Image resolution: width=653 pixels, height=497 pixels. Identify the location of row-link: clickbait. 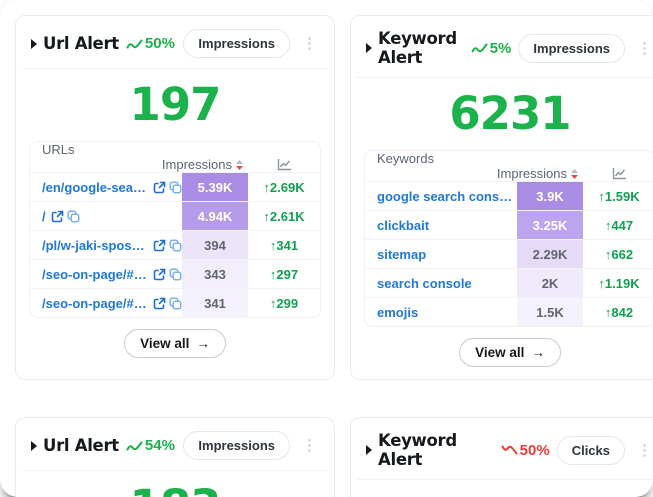
(403, 225).